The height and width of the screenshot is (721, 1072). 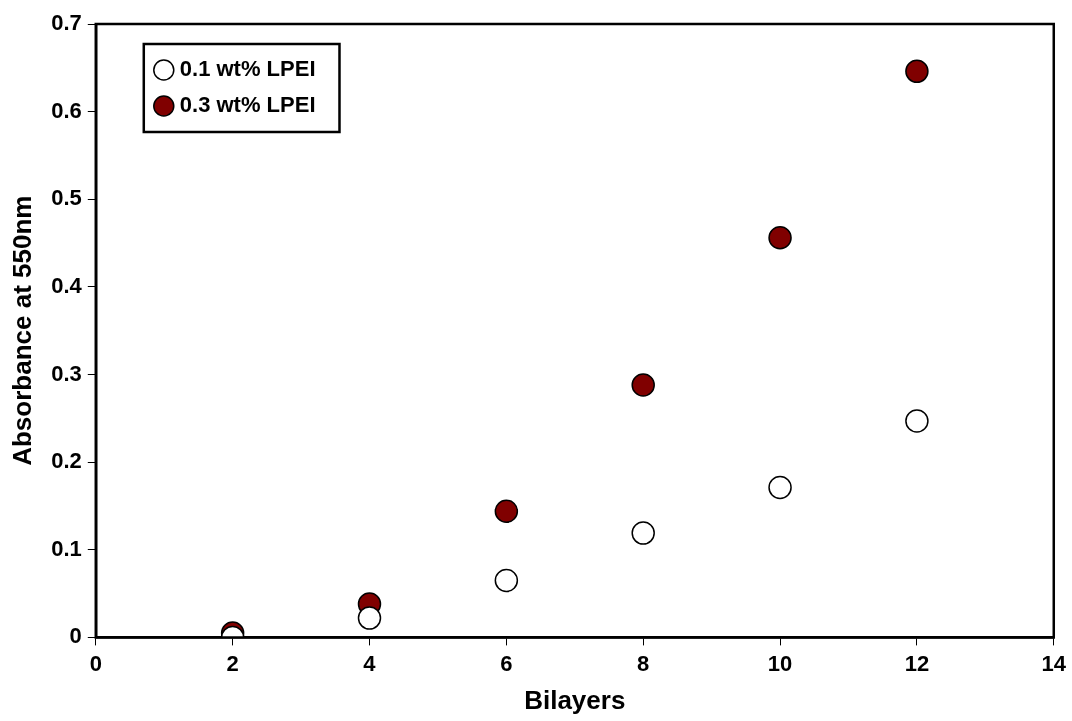 I want to click on y-axis-title: Absorbance at 550nm, so click(x=21, y=330).